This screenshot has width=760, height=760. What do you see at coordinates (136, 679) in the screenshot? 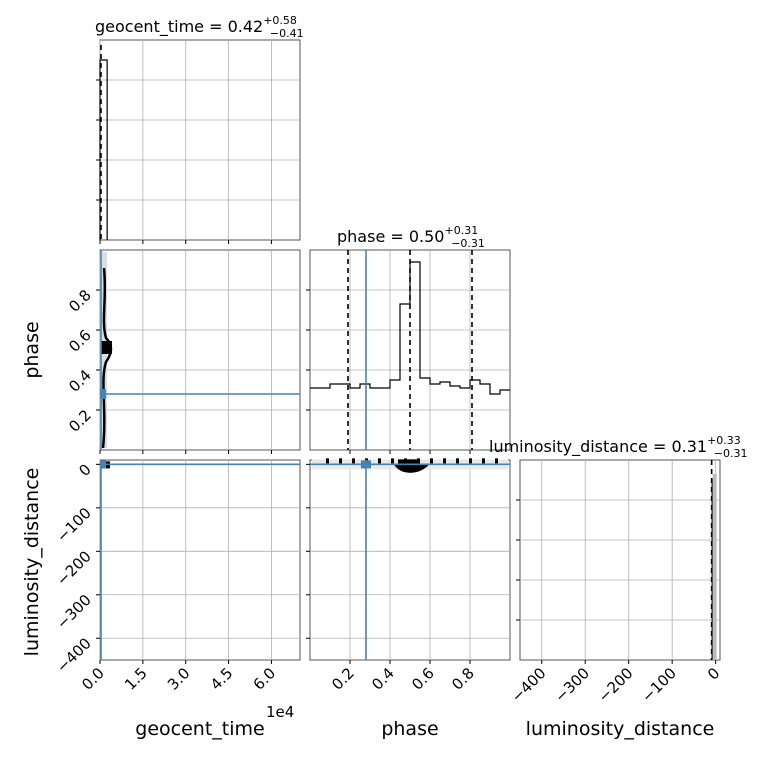
I see `geocent-time-xticklabel-1: 1.5` at bounding box center [136, 679].